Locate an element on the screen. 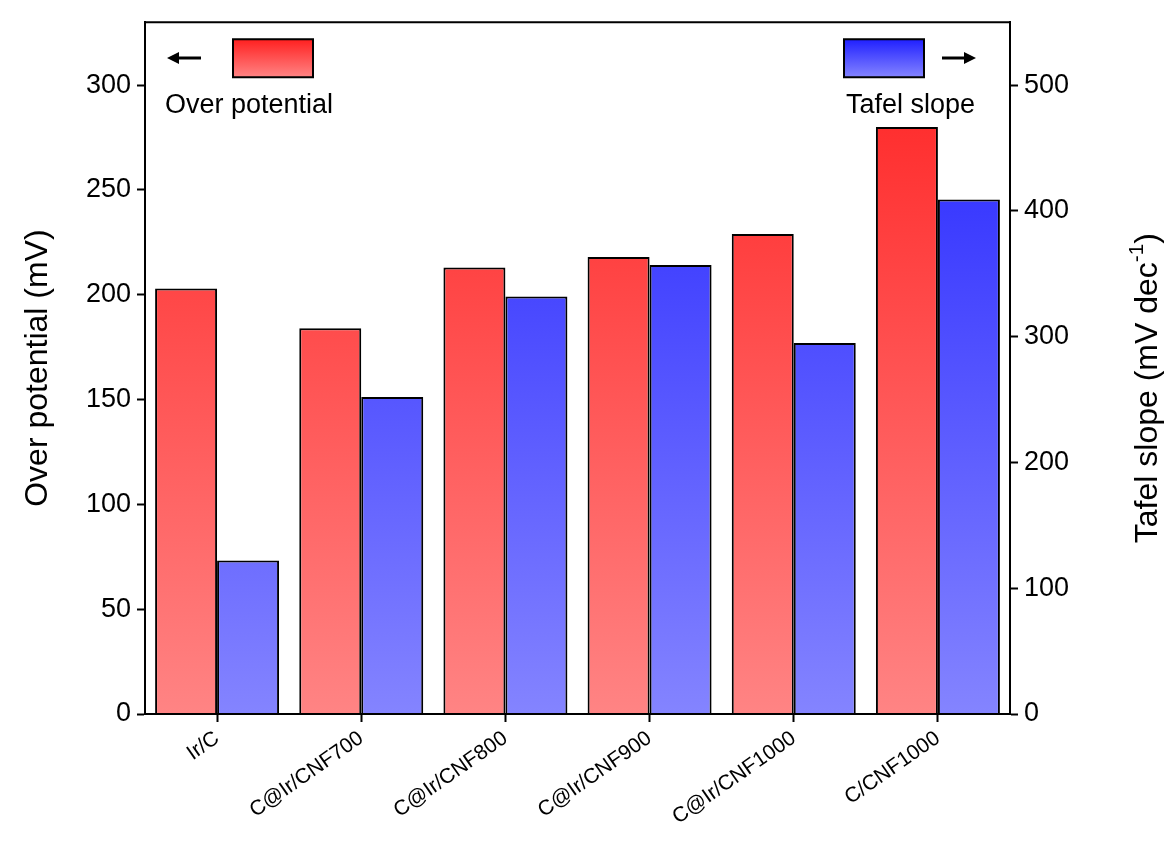  y-tick-label: 50 is located at coordinates (115, 607).